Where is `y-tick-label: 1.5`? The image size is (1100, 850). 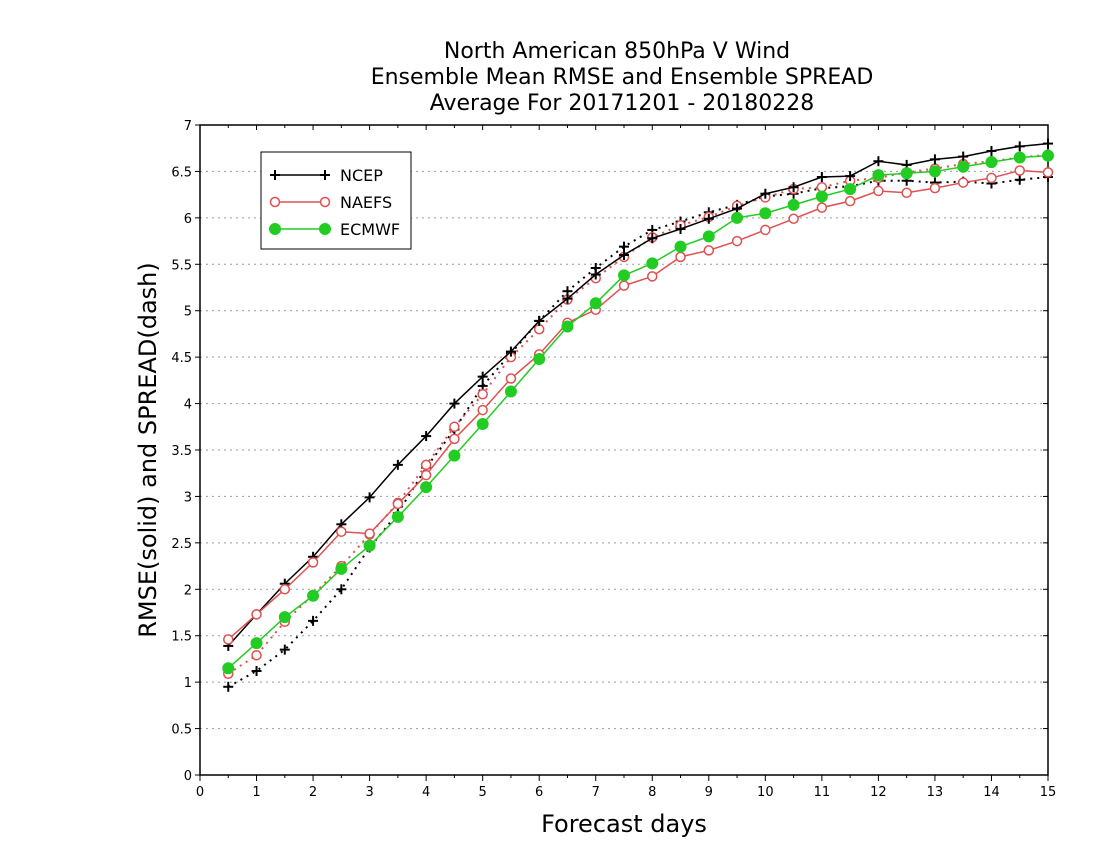 y-tick-label: 1.5 is located at coordinates (181, 637).